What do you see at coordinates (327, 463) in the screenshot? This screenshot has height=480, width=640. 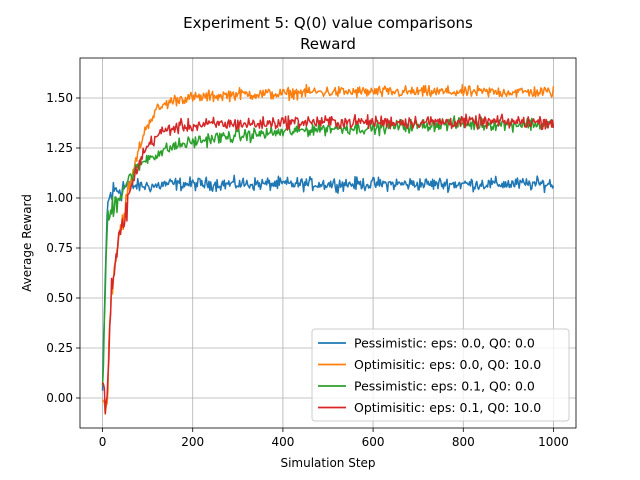 I see `x-axis-label: Simulation Step` at bounding box center [327, 463].